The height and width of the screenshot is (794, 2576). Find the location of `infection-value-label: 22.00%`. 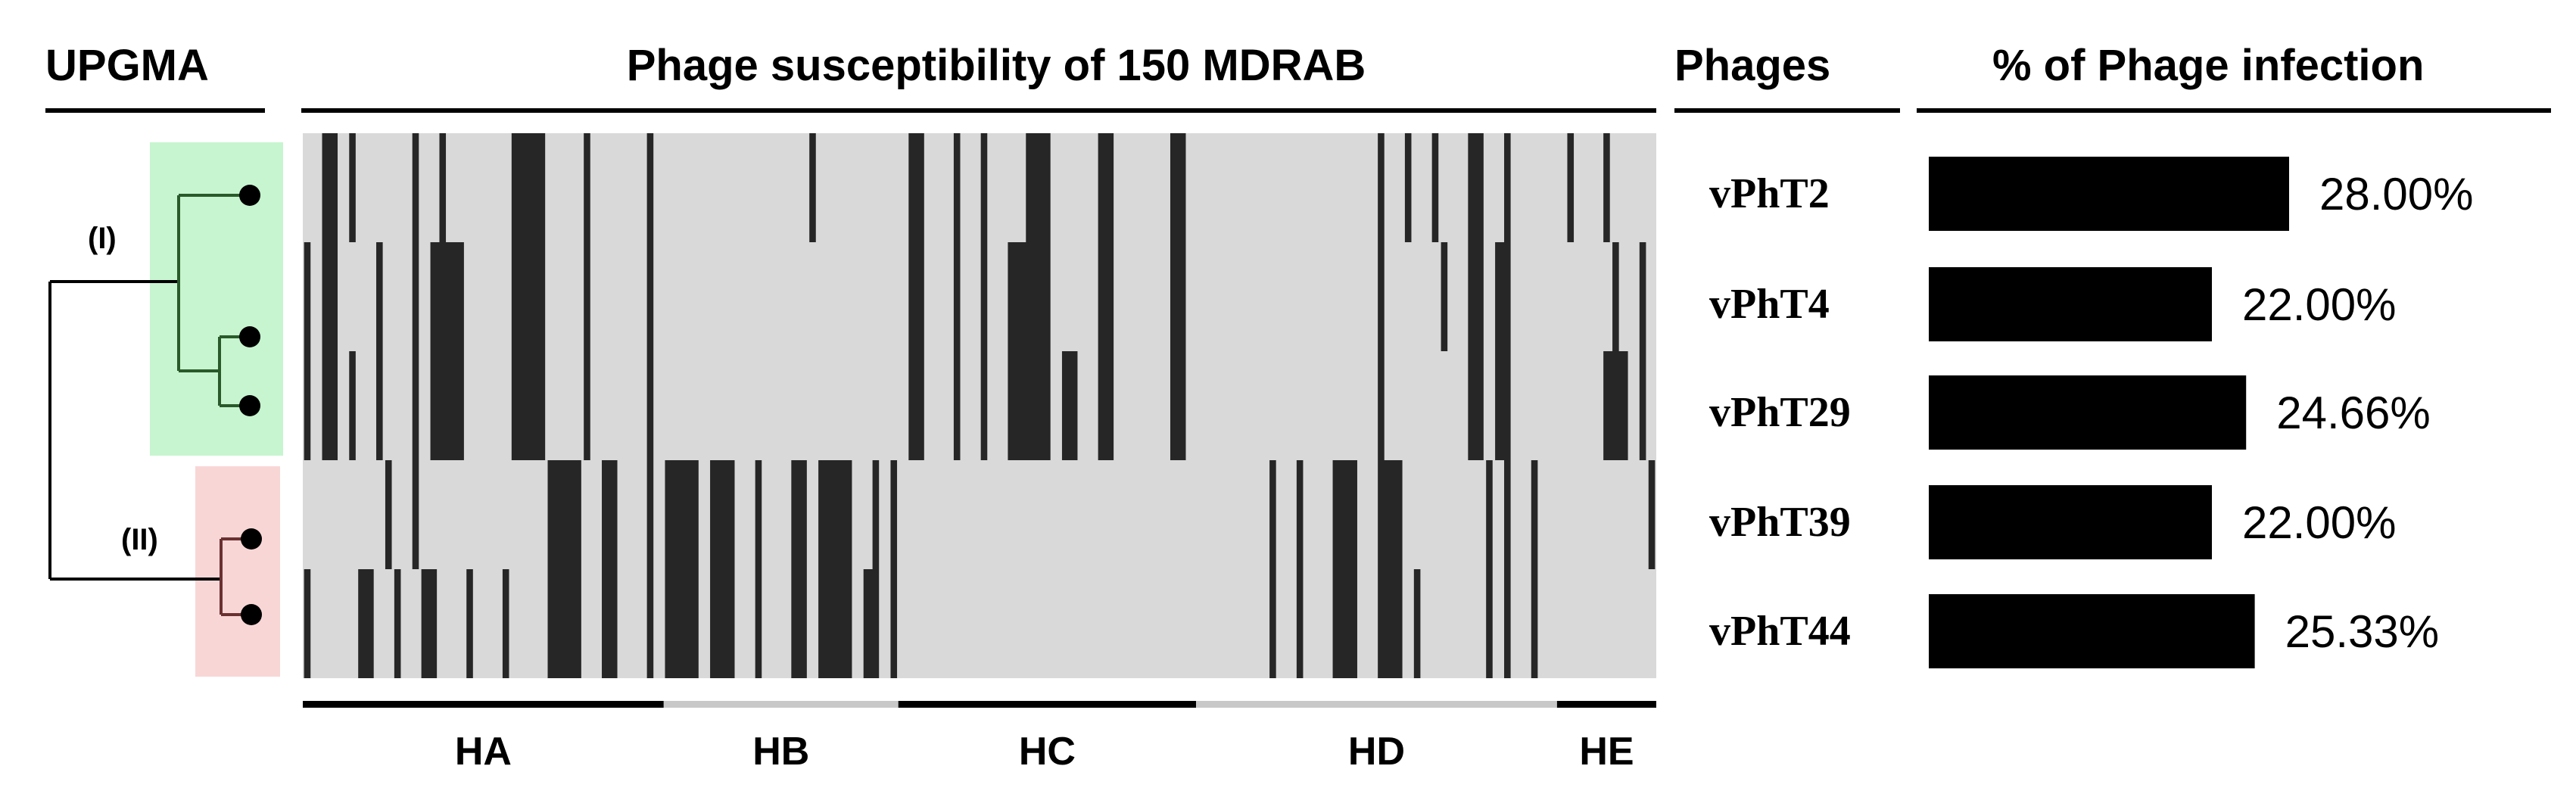

infection-value-label: 22.00% is located at coordinates (2319, 522).